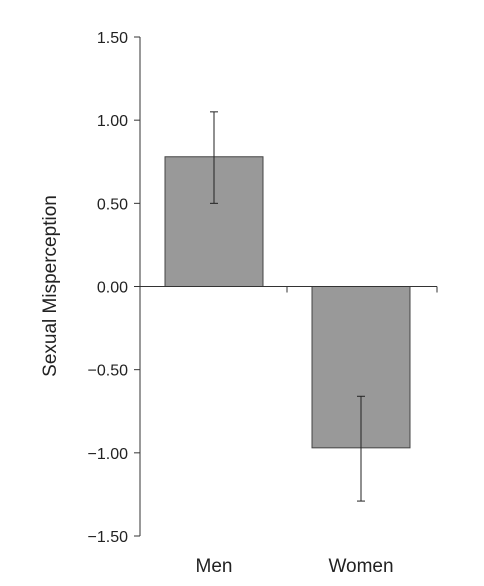  Describe the element at coordinates (295, 566) in the screenshot. I see `x-axis-labels: Men Women` at that location.